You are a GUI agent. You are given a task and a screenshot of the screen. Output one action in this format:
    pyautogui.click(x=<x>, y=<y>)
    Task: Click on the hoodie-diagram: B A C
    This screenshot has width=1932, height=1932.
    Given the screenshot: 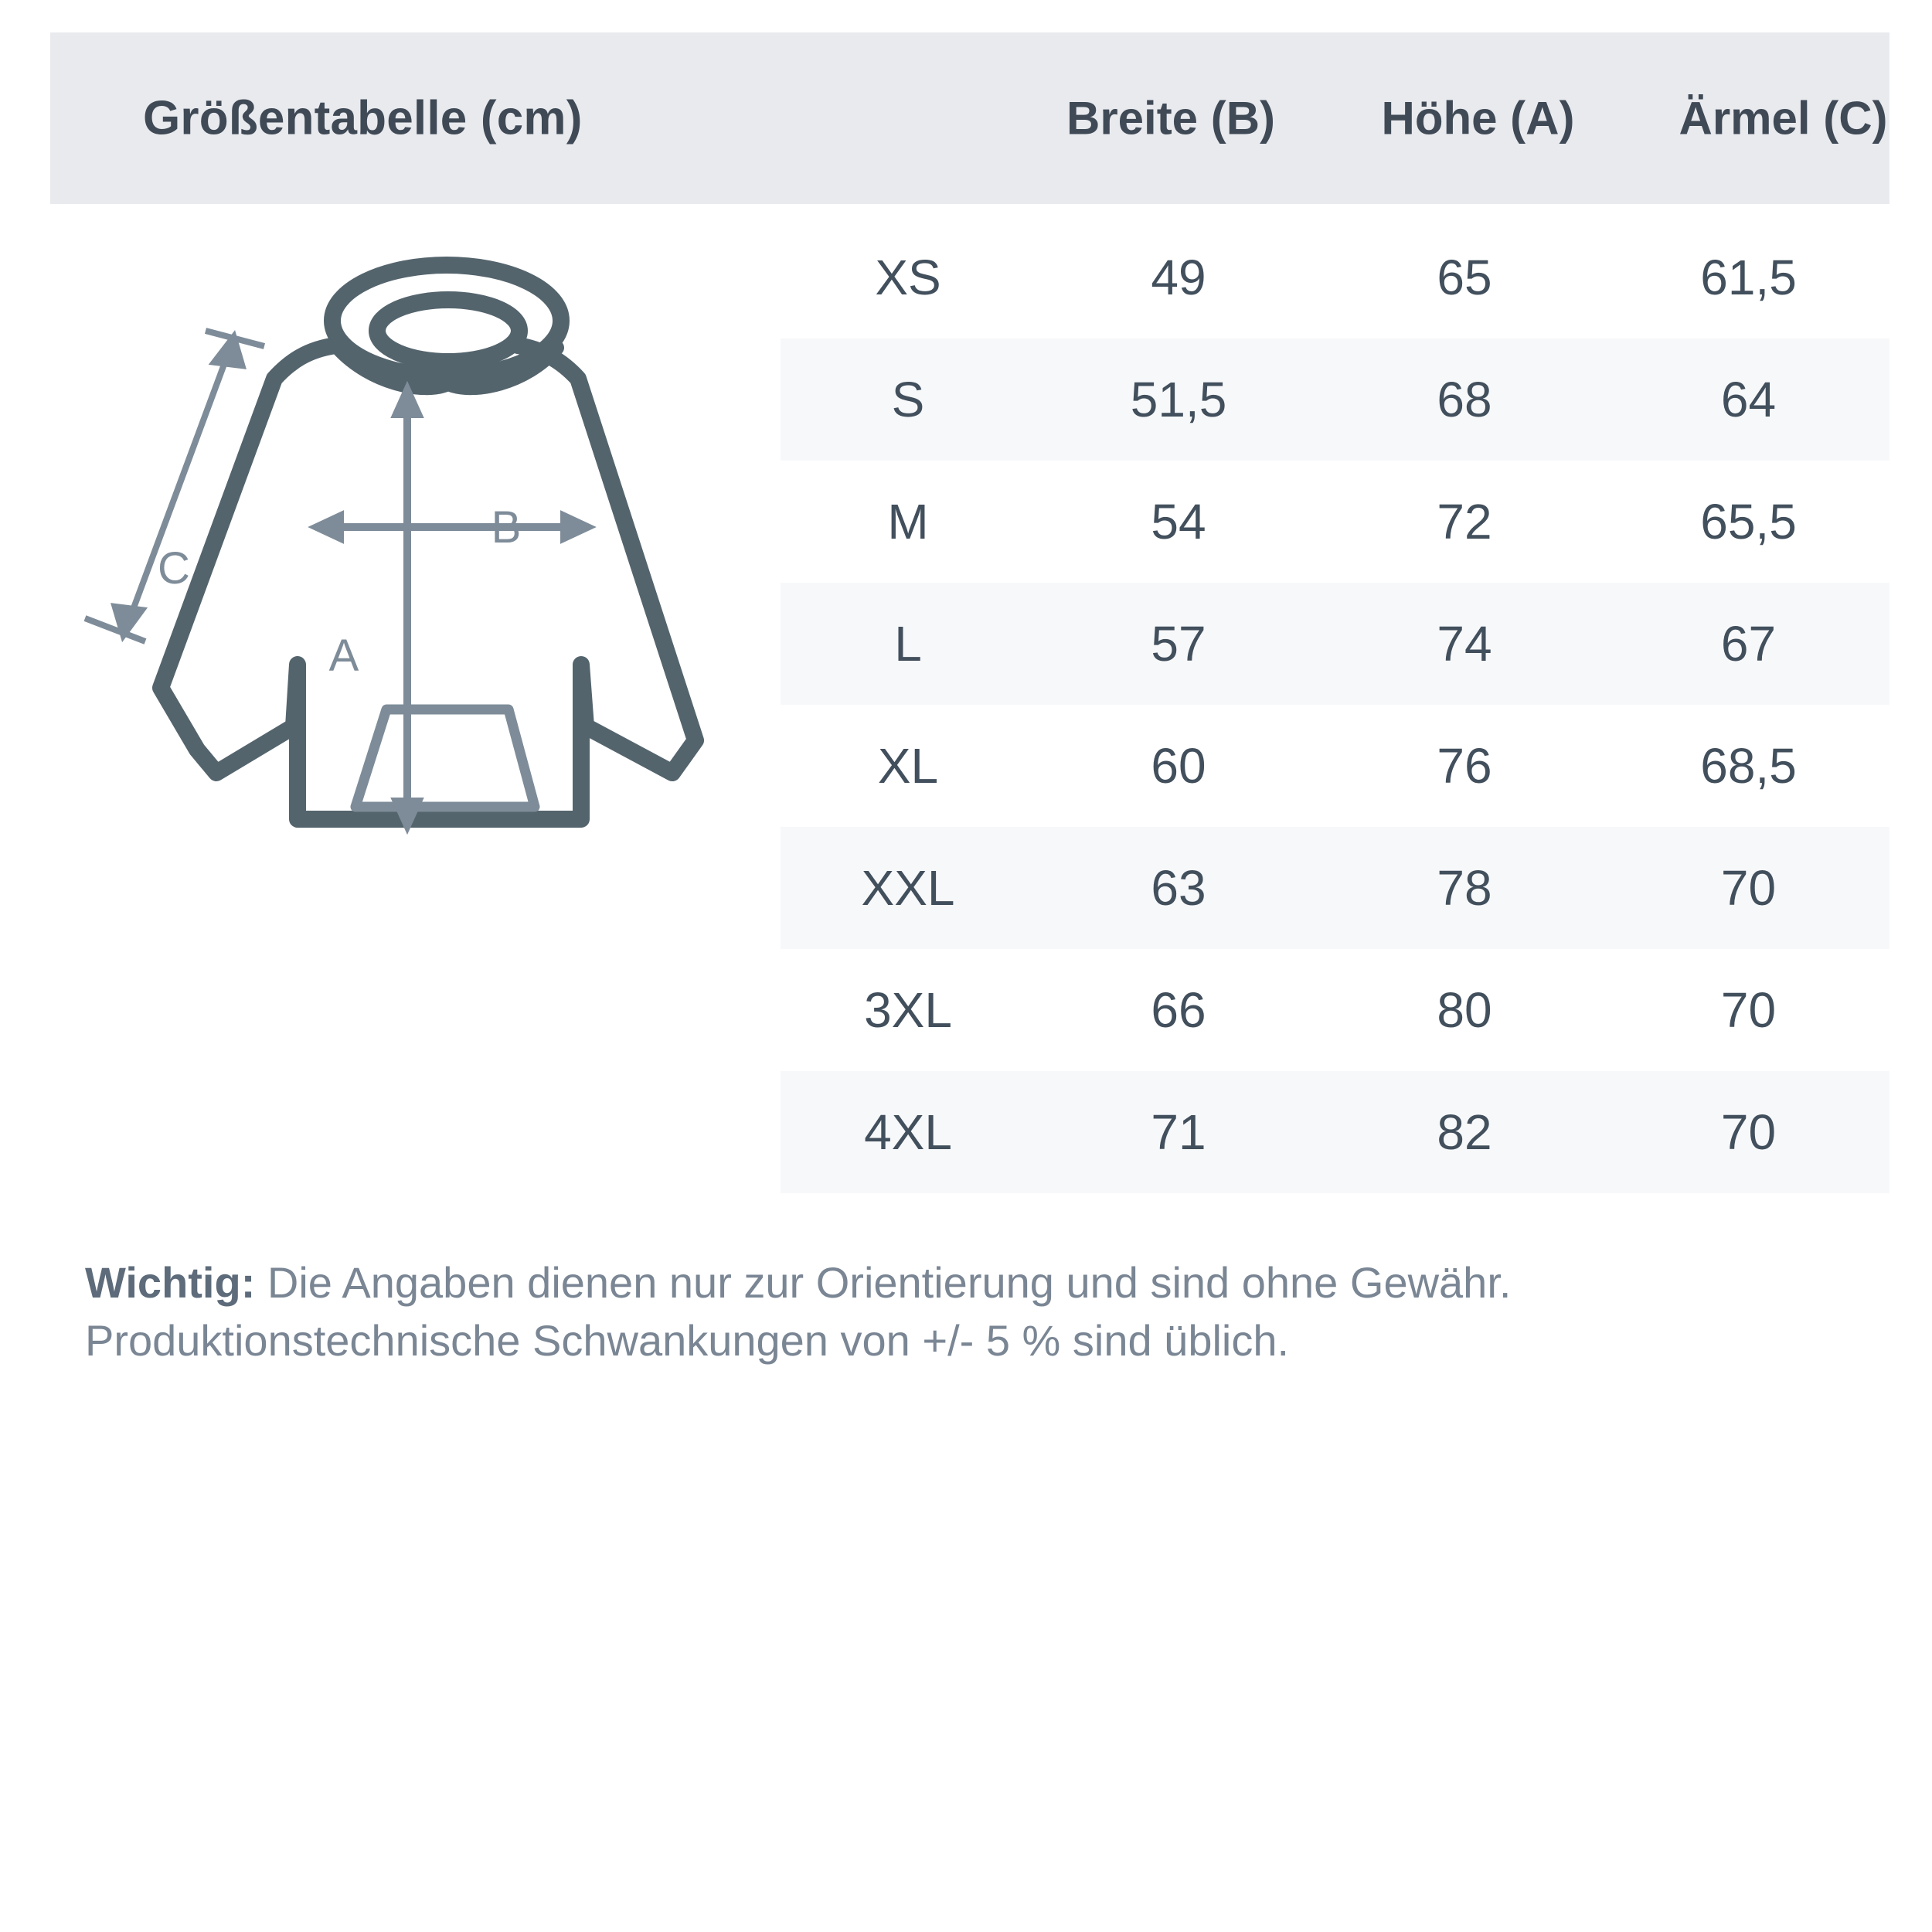 What is the action you would take?
    pyautogui.click(x=410, y=541)
    